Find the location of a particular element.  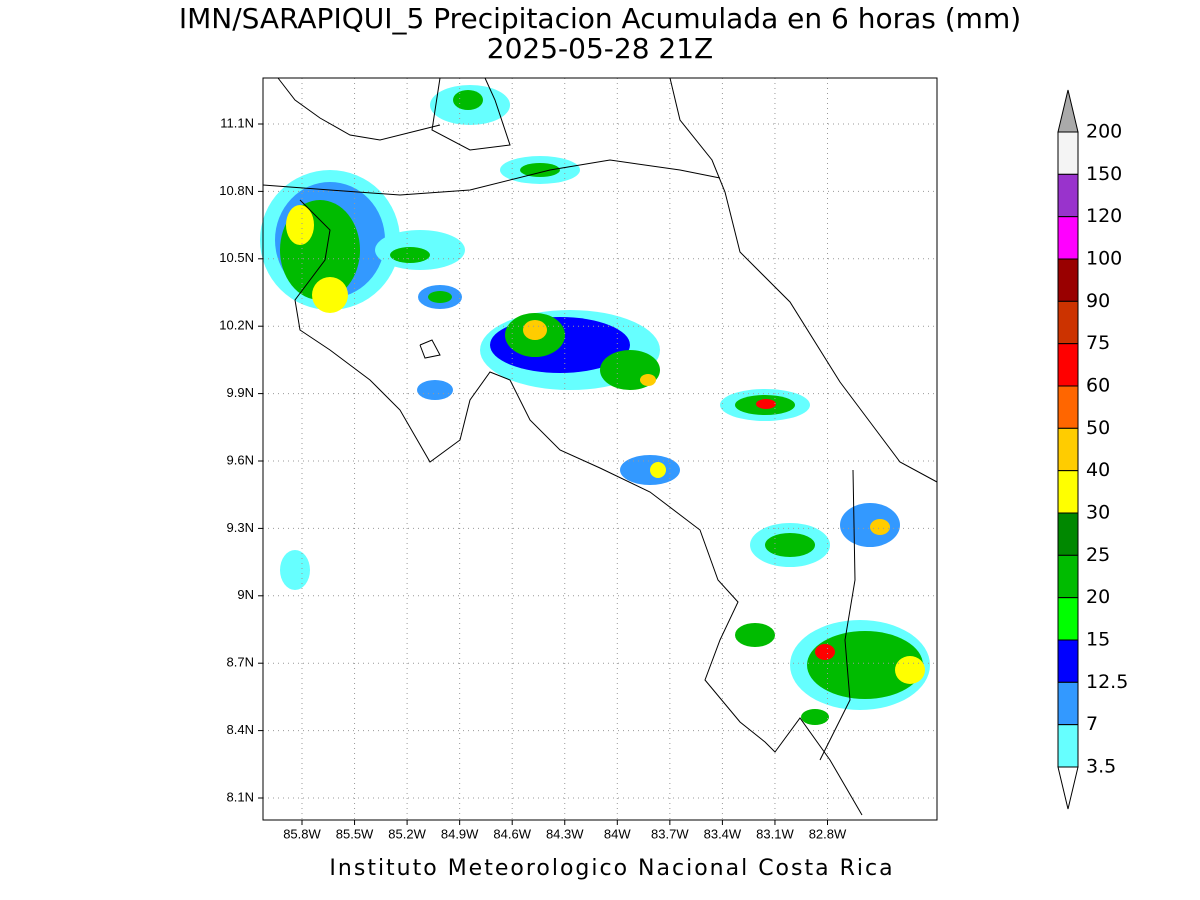

y-tick-label: 9.3N is located at coordinates (240, 527).